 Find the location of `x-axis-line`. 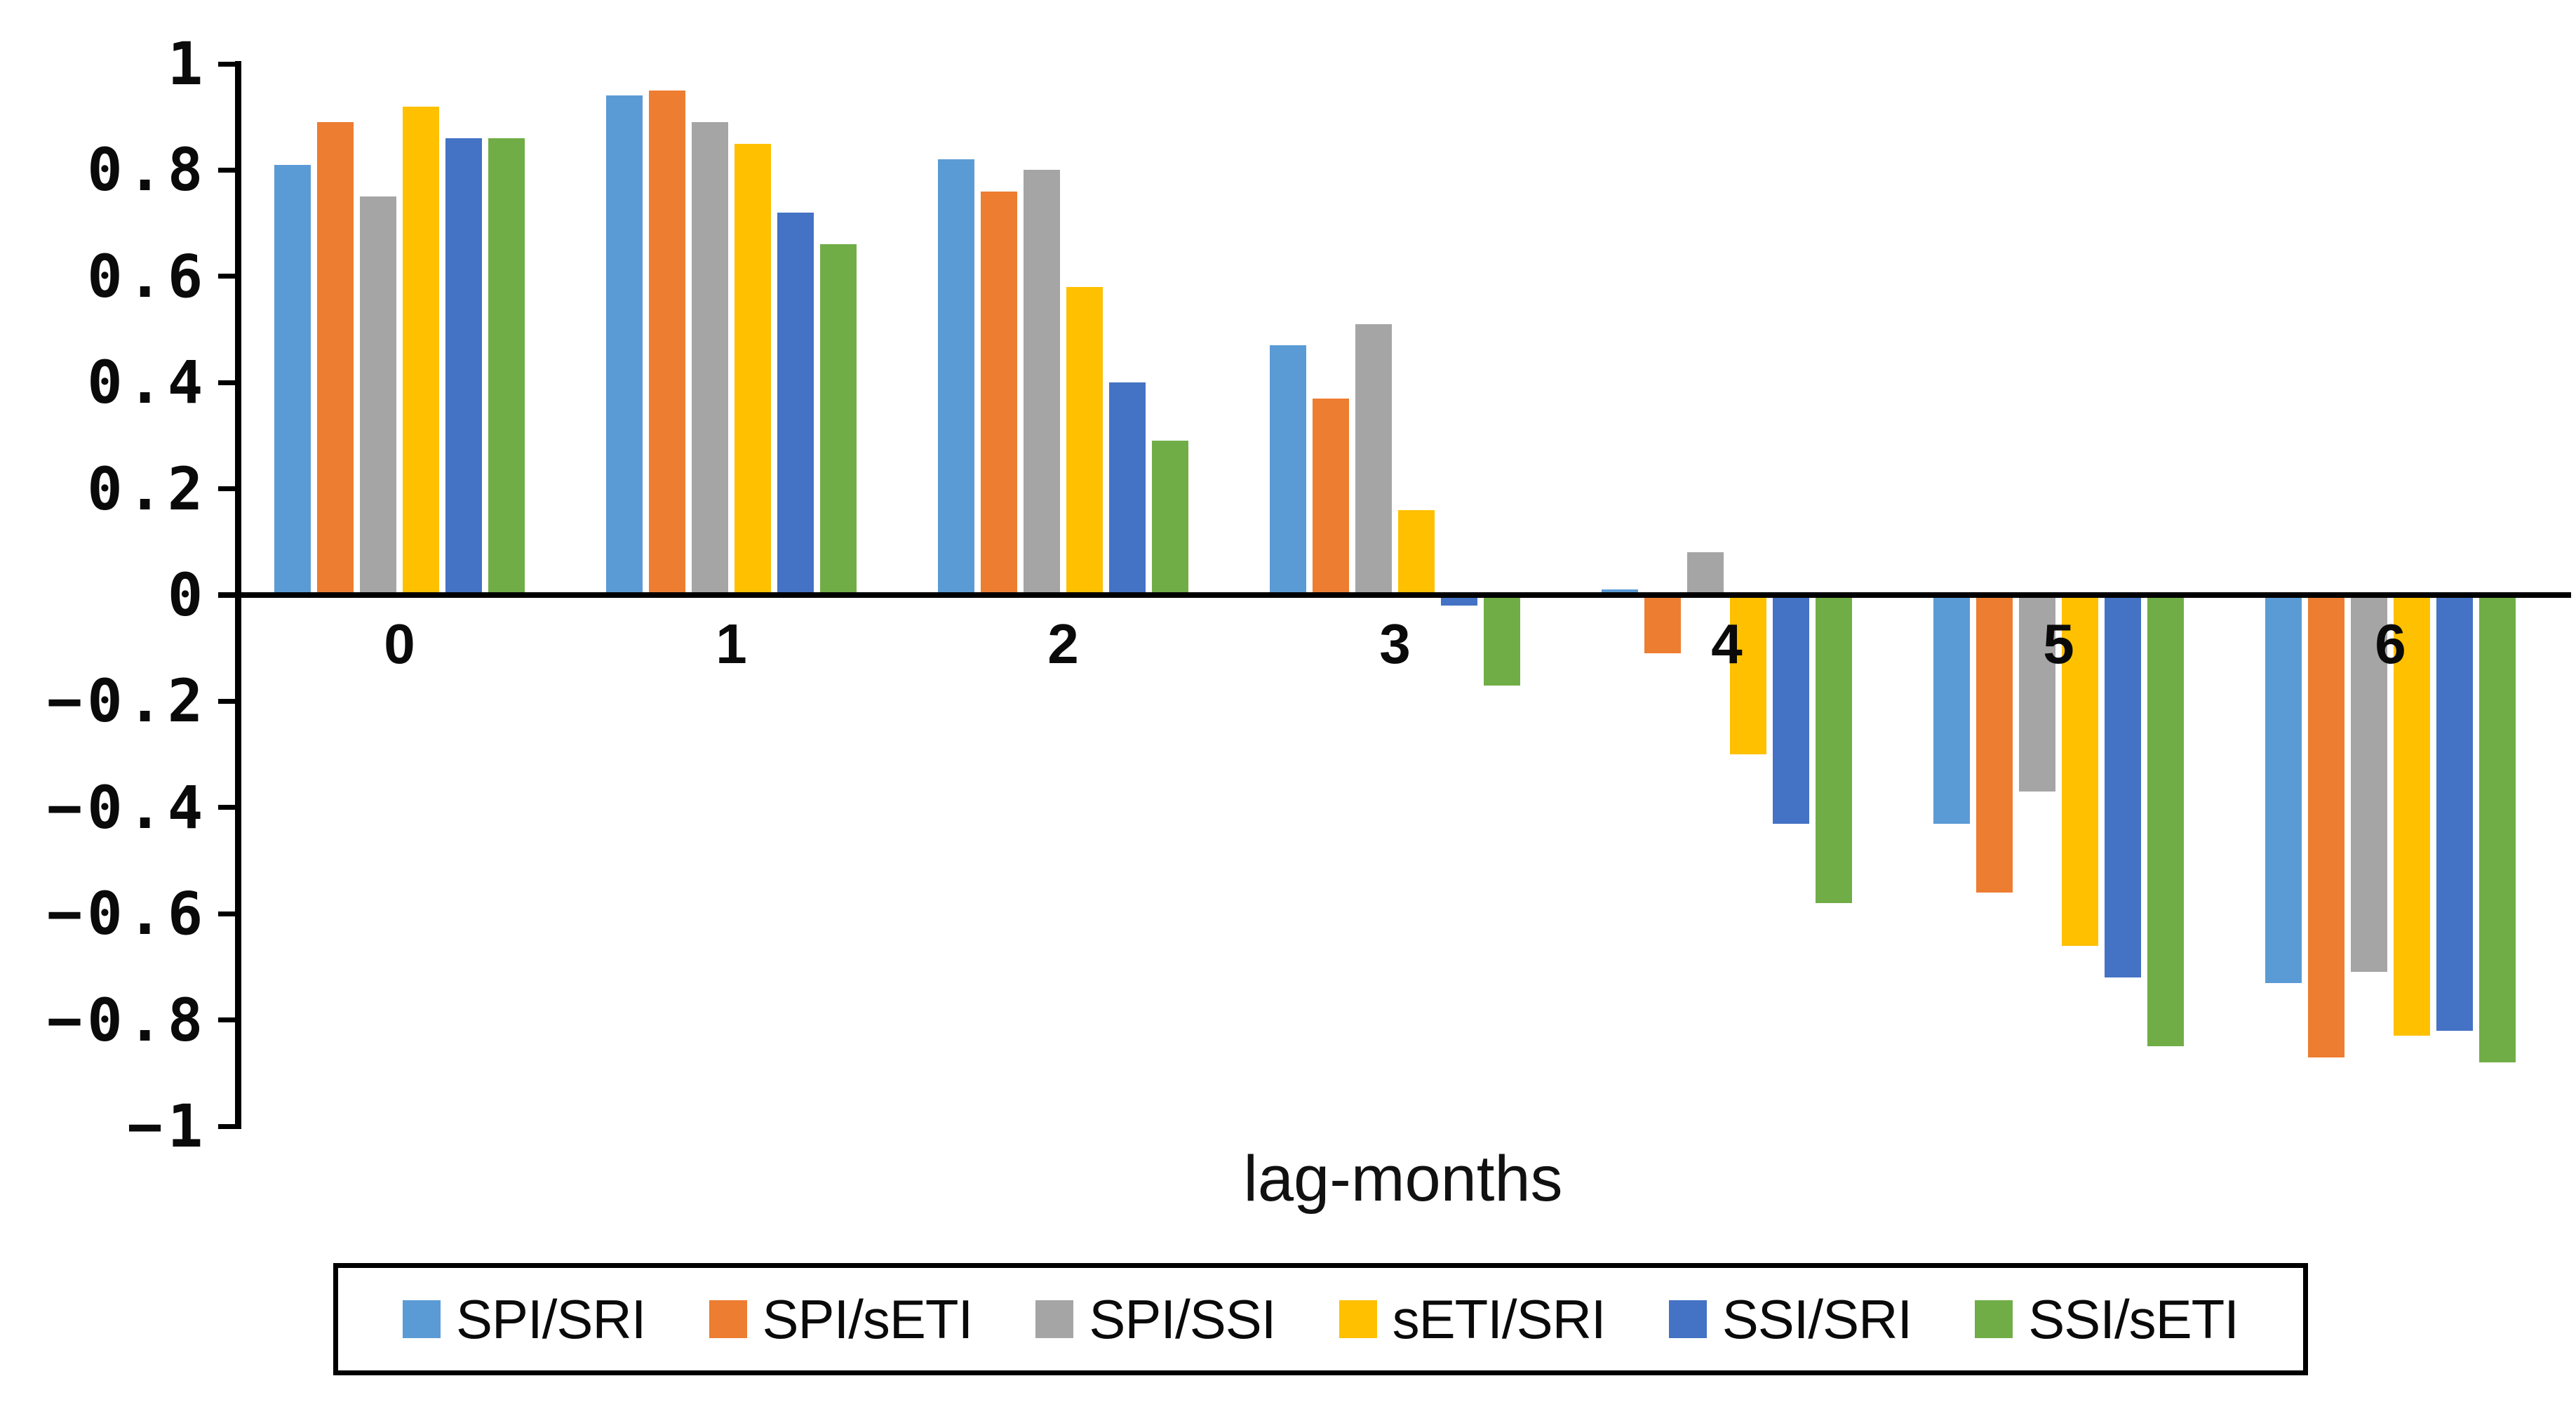

x-axis-line is located at coordinates (1394, 595).